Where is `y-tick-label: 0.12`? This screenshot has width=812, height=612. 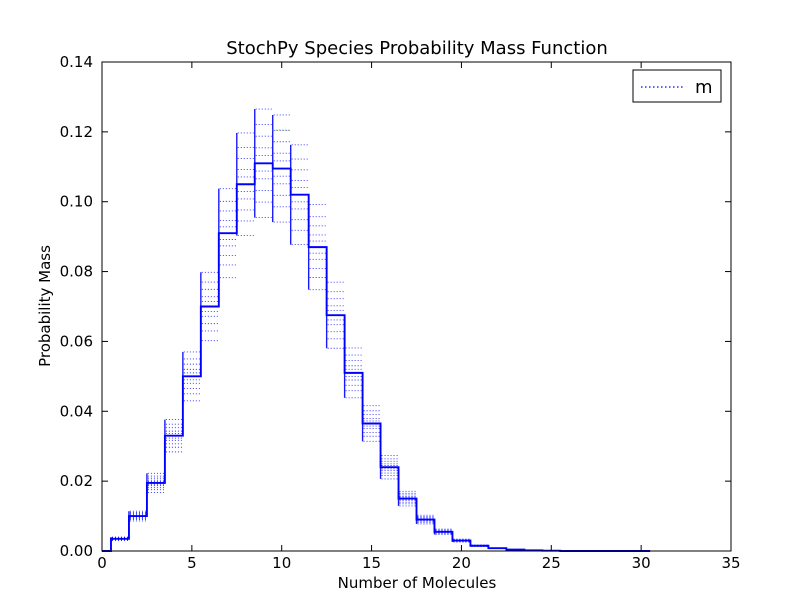
y-tick-label: 0.12 is located at coordinates (76, 132).